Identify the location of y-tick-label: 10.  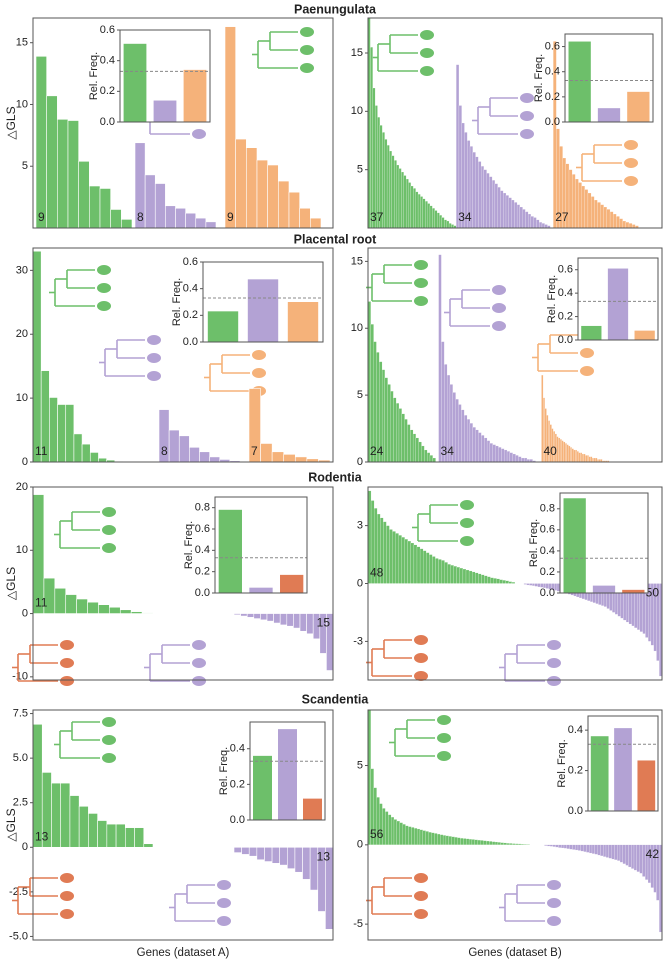
(22, 398).